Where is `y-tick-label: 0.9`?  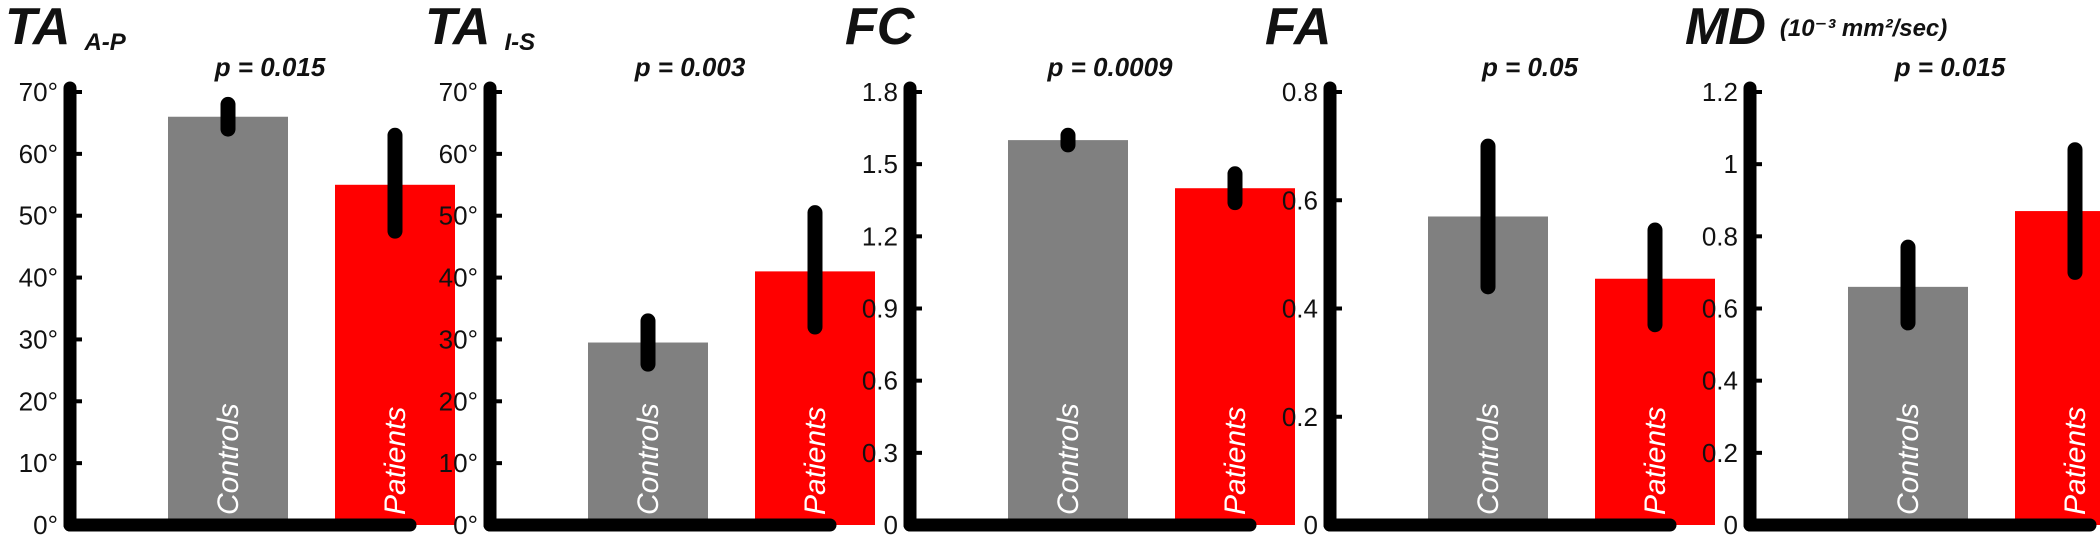 y-tick-label: 0.9 is located at coordinates (880, 309).